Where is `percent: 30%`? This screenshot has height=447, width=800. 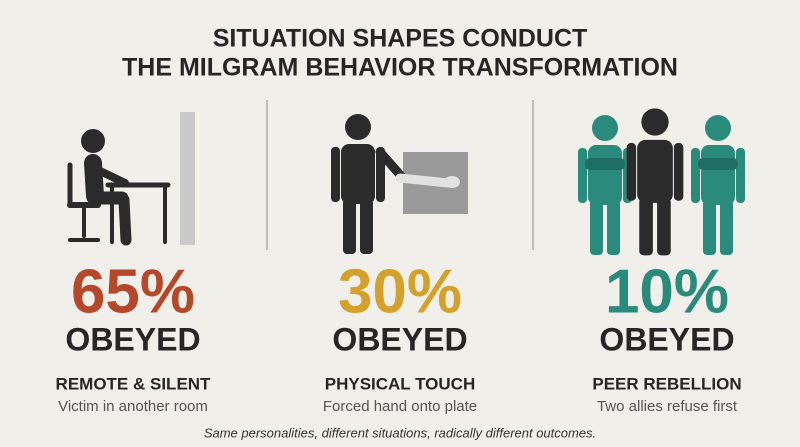 percent: 30% is located at coordinates (400, 291).